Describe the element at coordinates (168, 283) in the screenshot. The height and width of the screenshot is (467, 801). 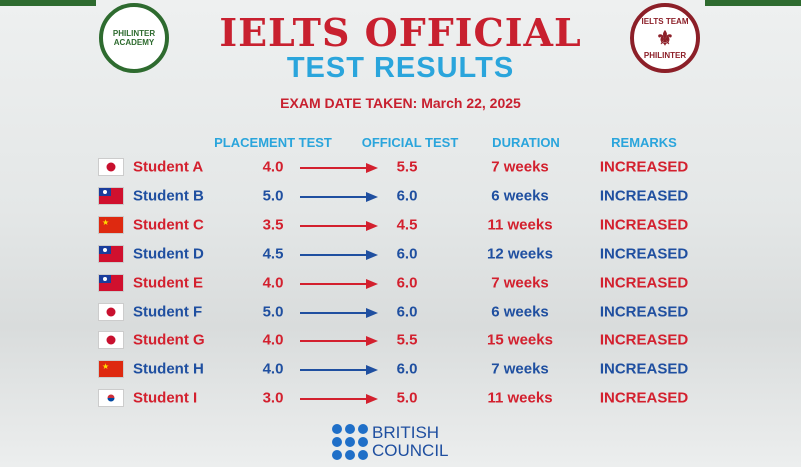
I see `student-name: Student E` at that location.